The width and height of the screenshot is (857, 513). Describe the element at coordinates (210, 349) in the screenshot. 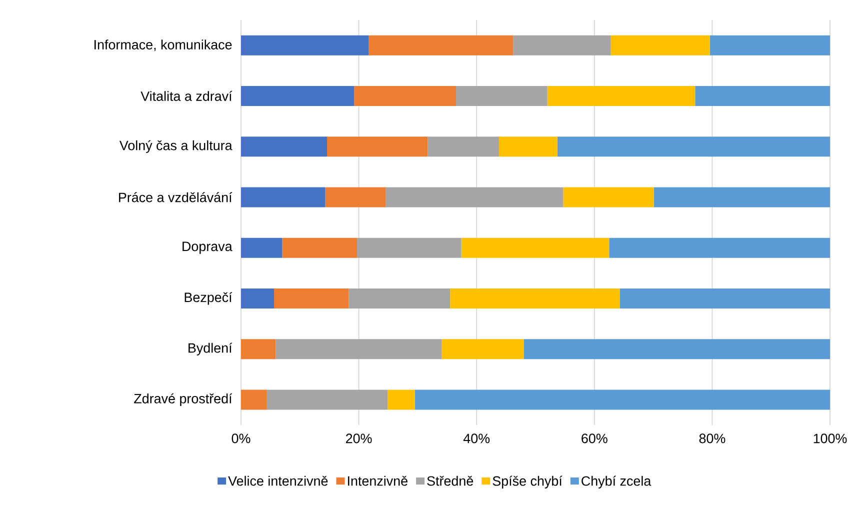

I see `y-tick-label: Bydlení` at that location.